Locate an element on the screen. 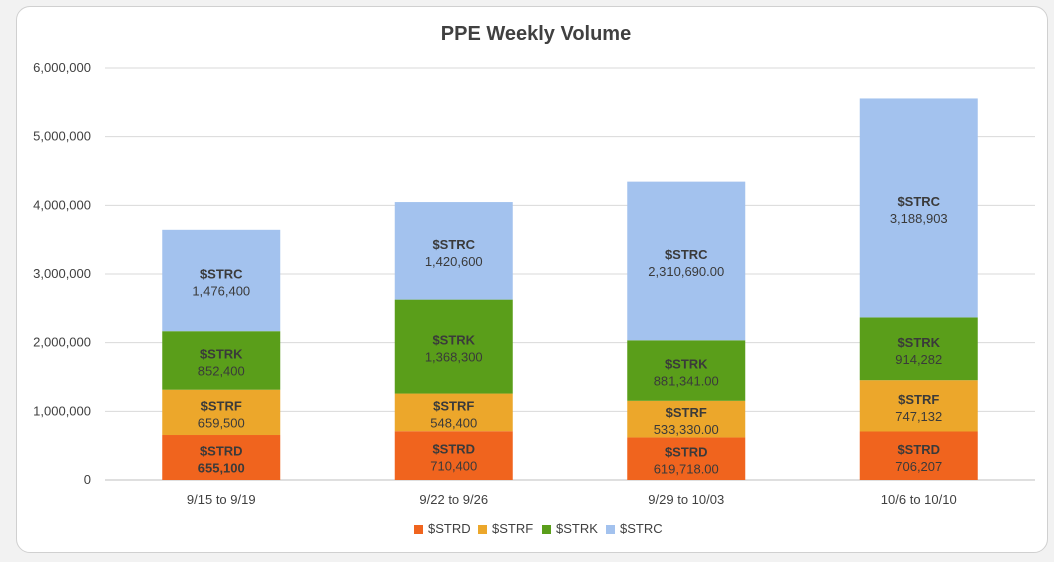  y-tick-label: 6,000,000 is located at coordinates (62, 67).